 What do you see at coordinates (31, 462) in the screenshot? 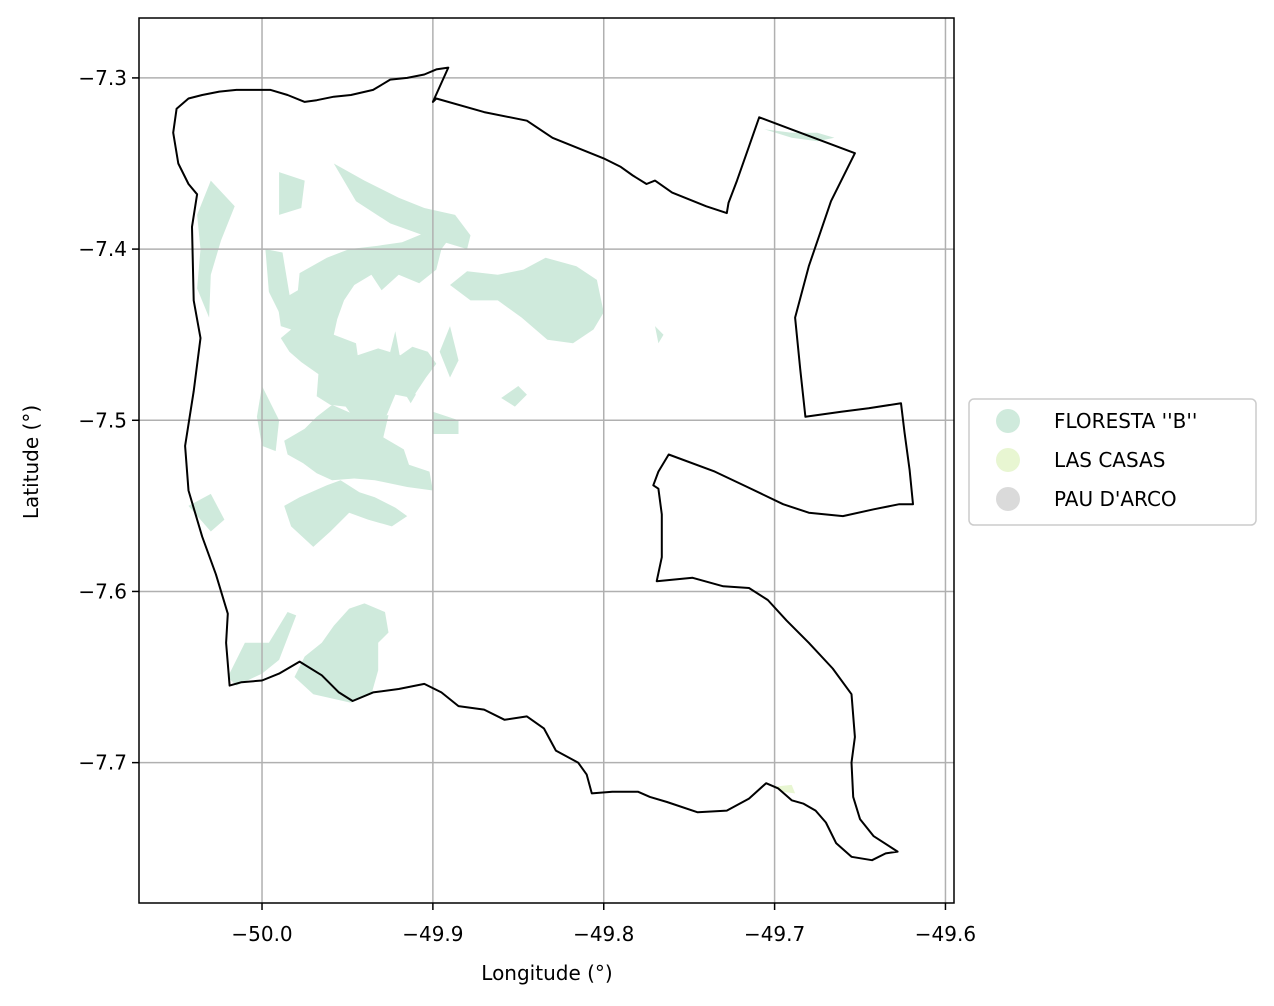
I see `y-axis-label: Latitude (°)` at bounding box center [31, 462].